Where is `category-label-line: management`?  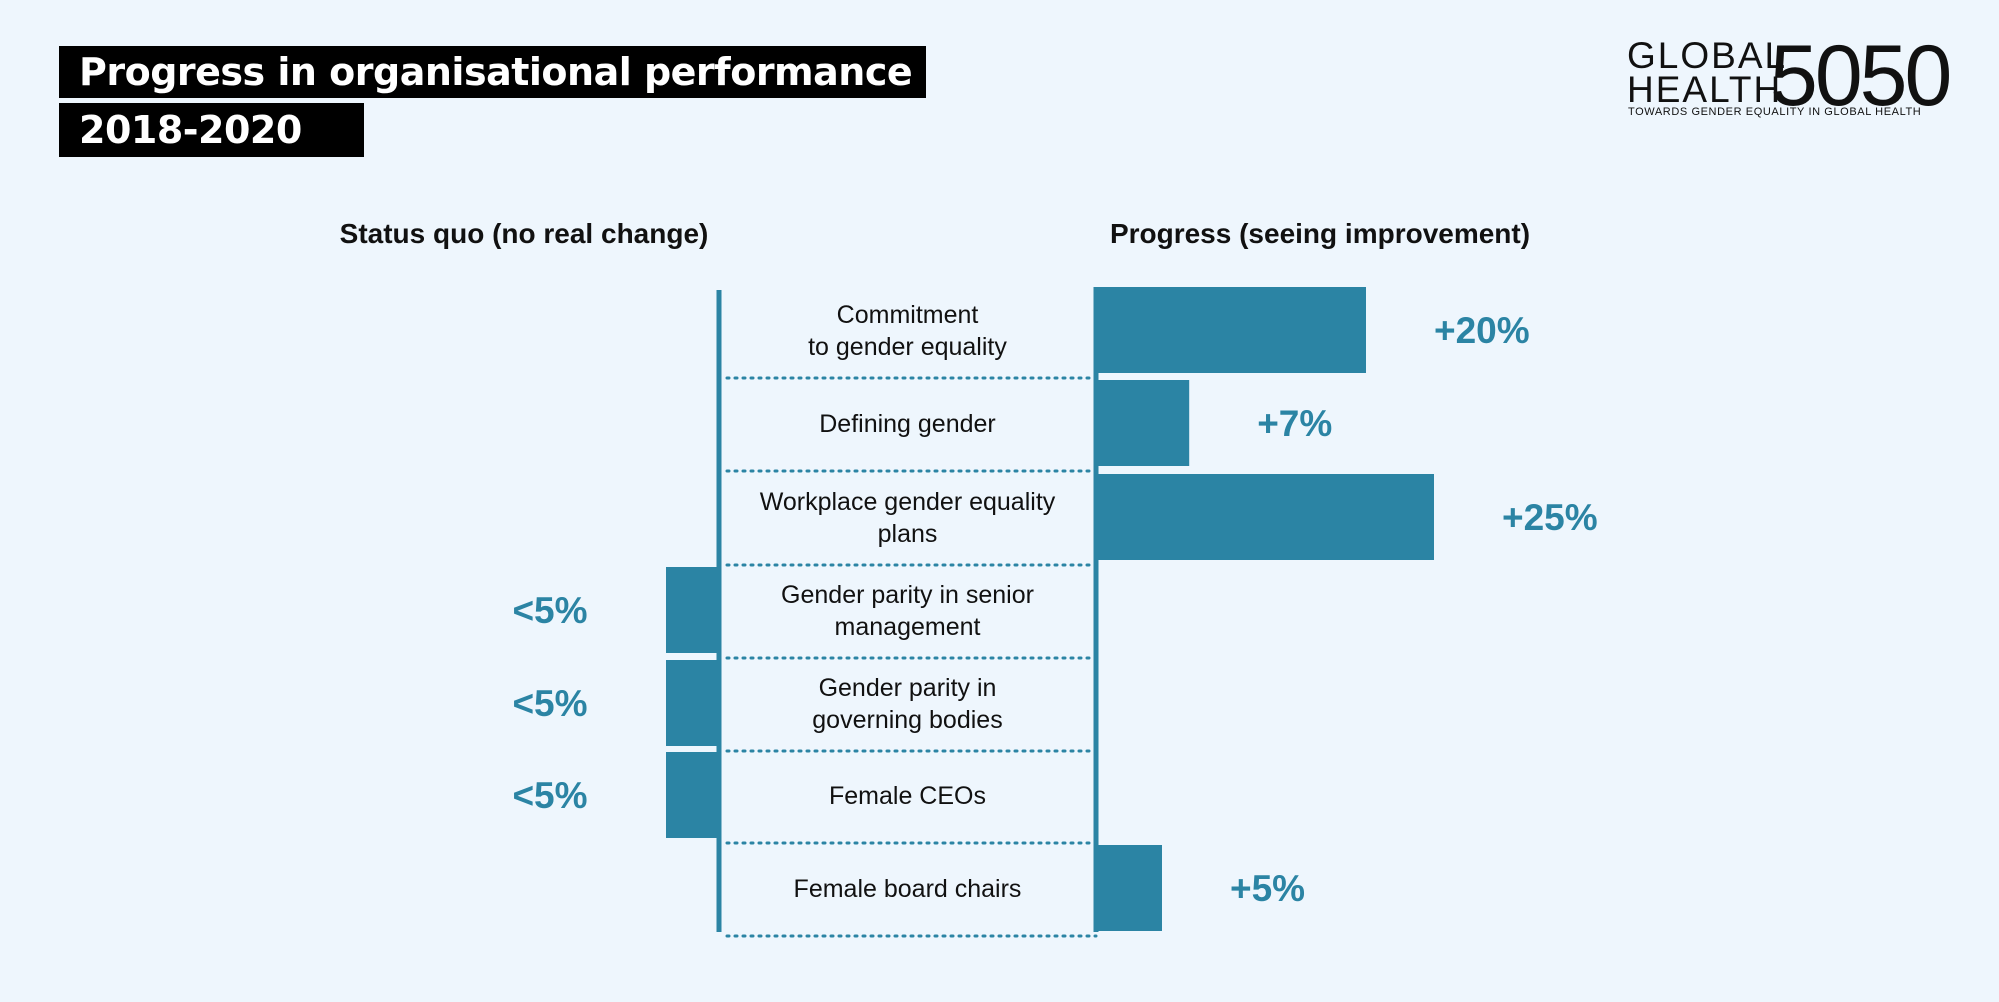
category-label-line: management is located at coordinates (908, 627).